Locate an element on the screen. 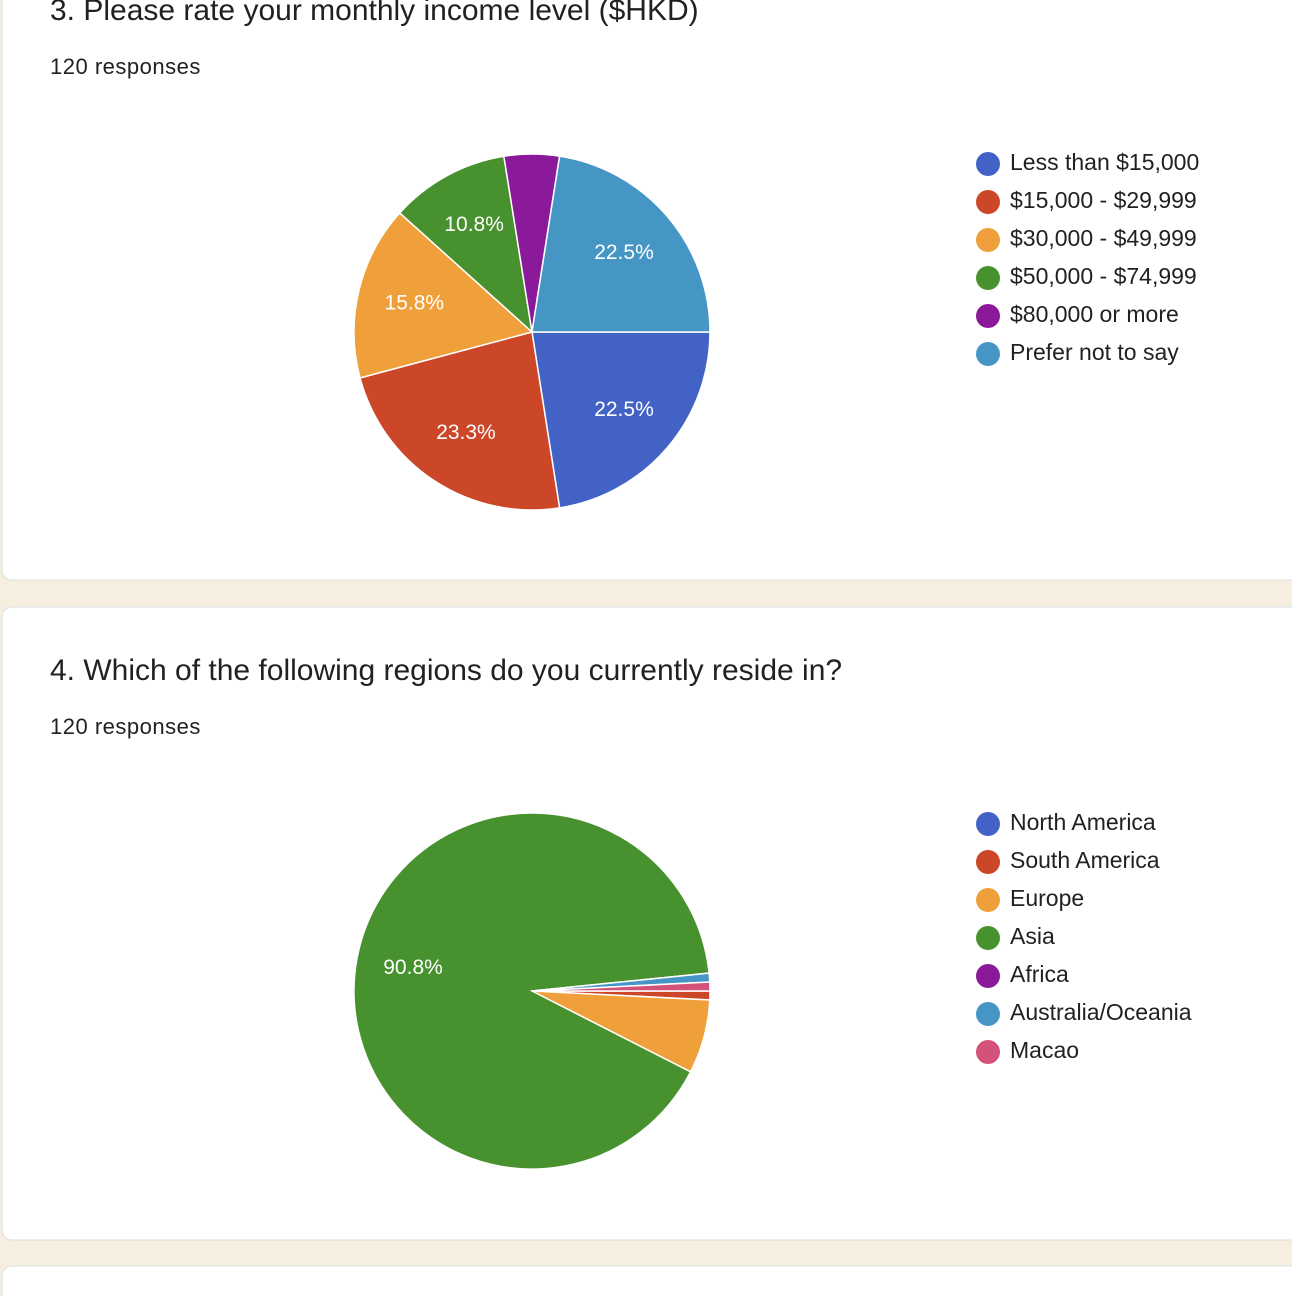  legend-label: South America is located at coordinates (1085, 860).